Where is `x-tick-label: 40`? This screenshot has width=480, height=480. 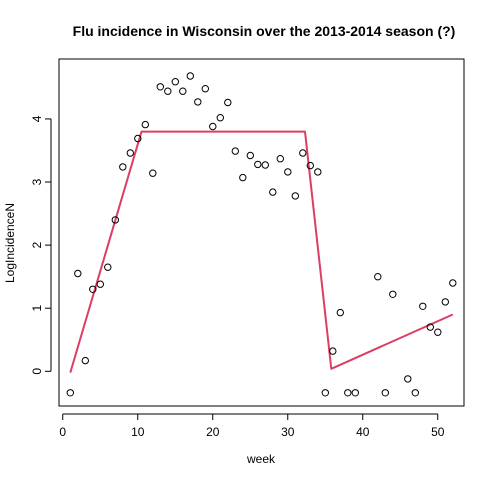 x-tick-label: 40 is located at coordinates (363, 432).